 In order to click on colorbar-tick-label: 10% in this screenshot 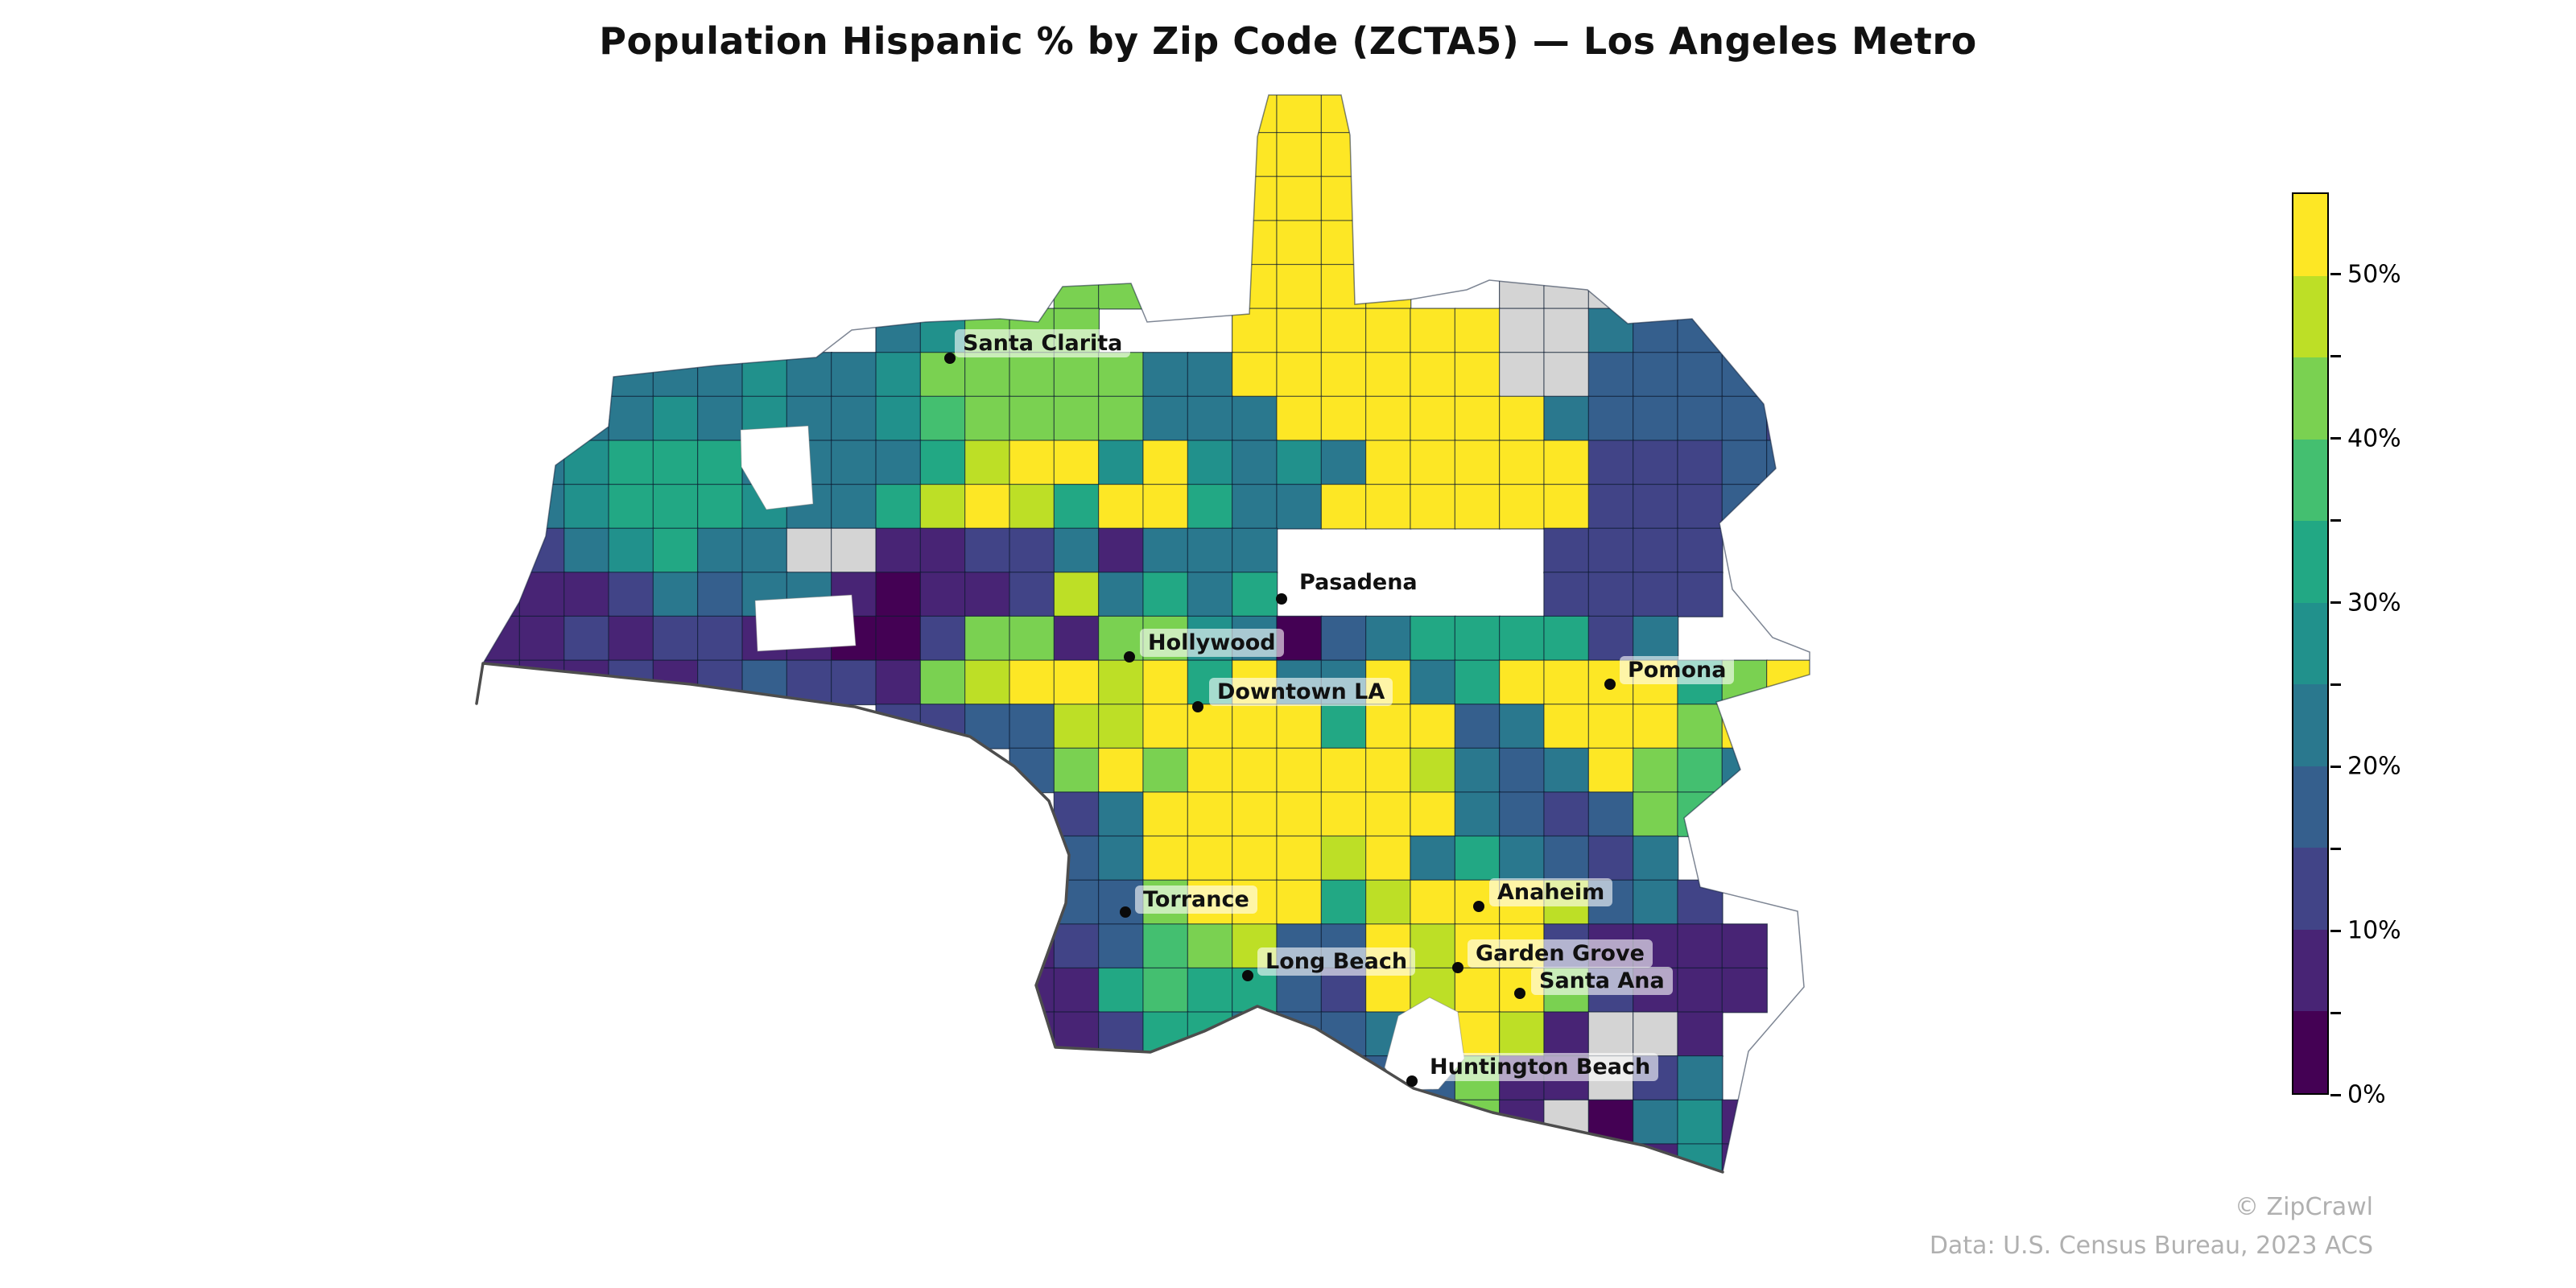, I will do `click(2374, 930)`.